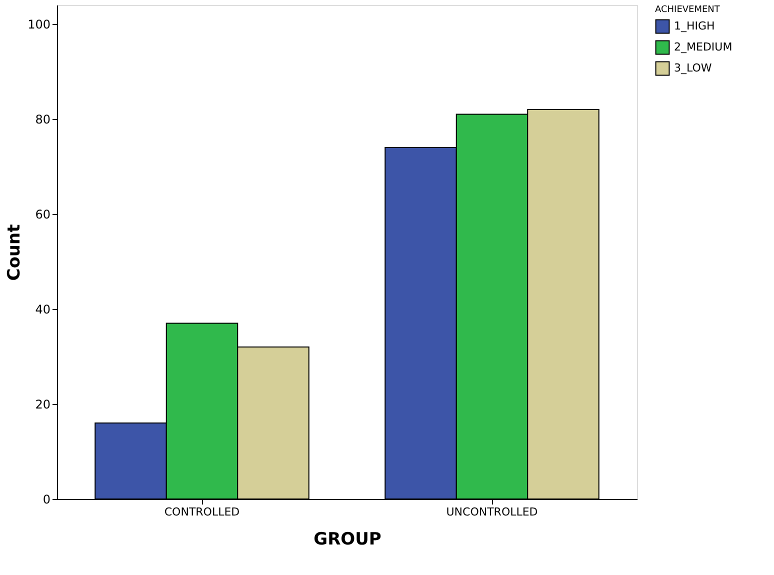  I want to click on y-tick-label: 80, so click(42, 119).